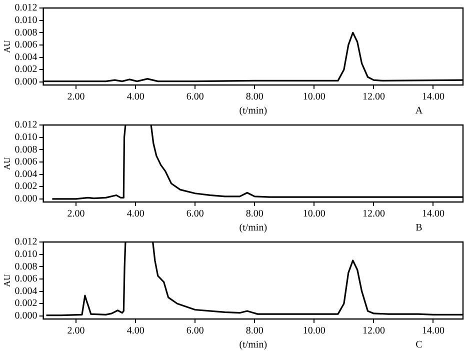  I want to click on text: A, so click(419, 111).